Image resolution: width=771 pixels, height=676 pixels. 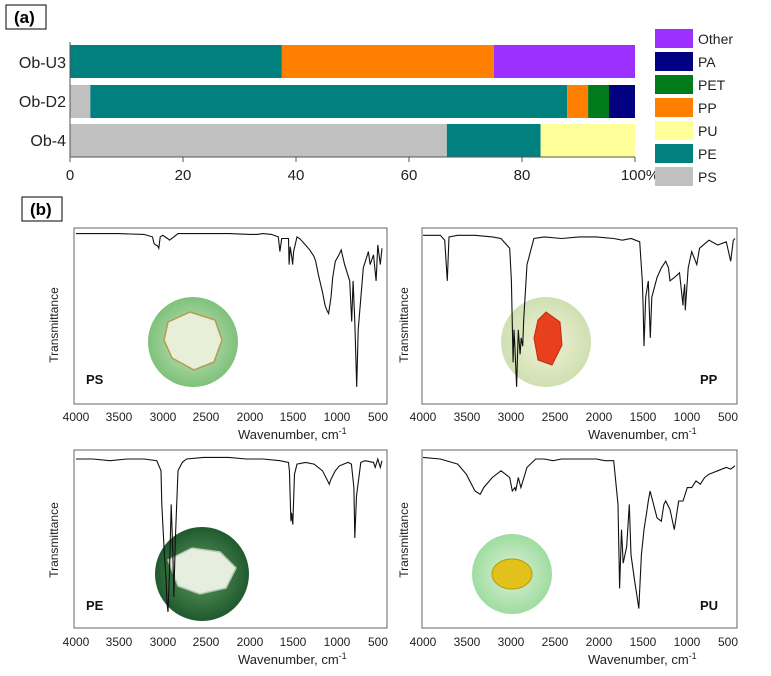 What do you see at coordinates (707, 177) in the screenshot?
I see `legend-label-ps: PS` at bounding box center [707, 177].